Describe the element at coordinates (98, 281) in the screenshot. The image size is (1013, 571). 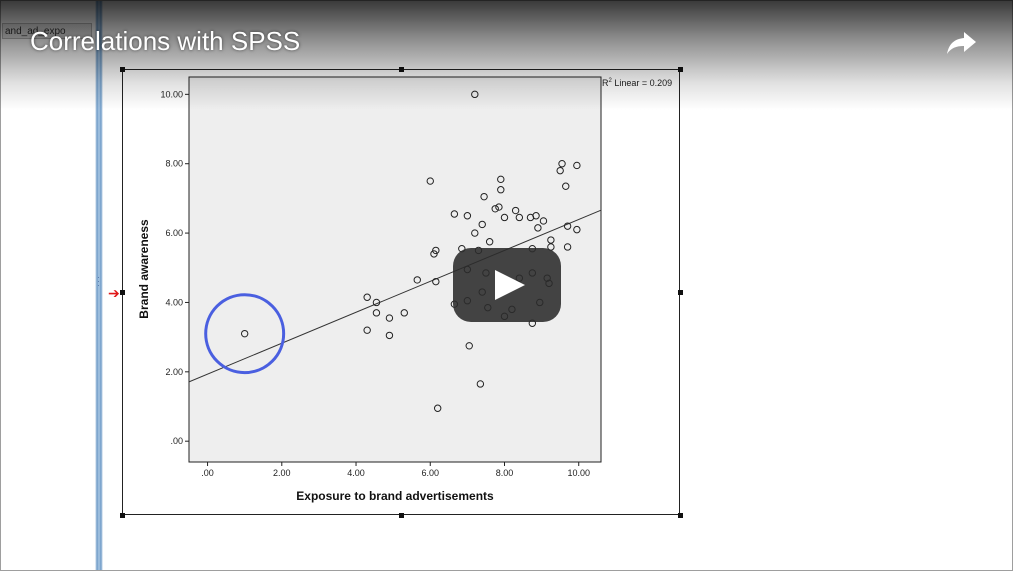
I see `splitter-grip-icon: · · ·` at that location.